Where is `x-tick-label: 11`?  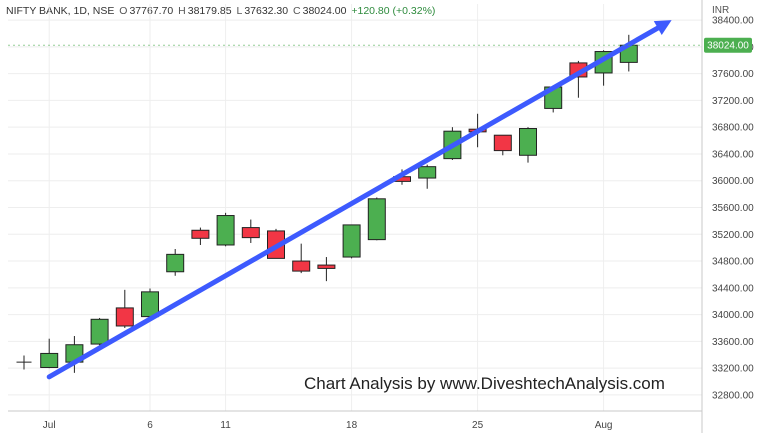
x-tick-label: 11 is located at coordinates (225, 425).